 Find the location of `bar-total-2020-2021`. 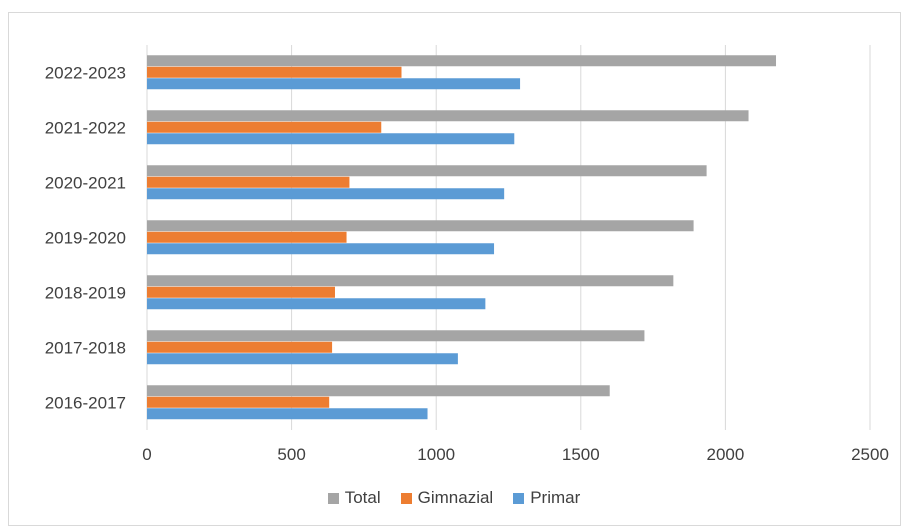

bar-total-2020-2021 is located at coordinates (427, 171).